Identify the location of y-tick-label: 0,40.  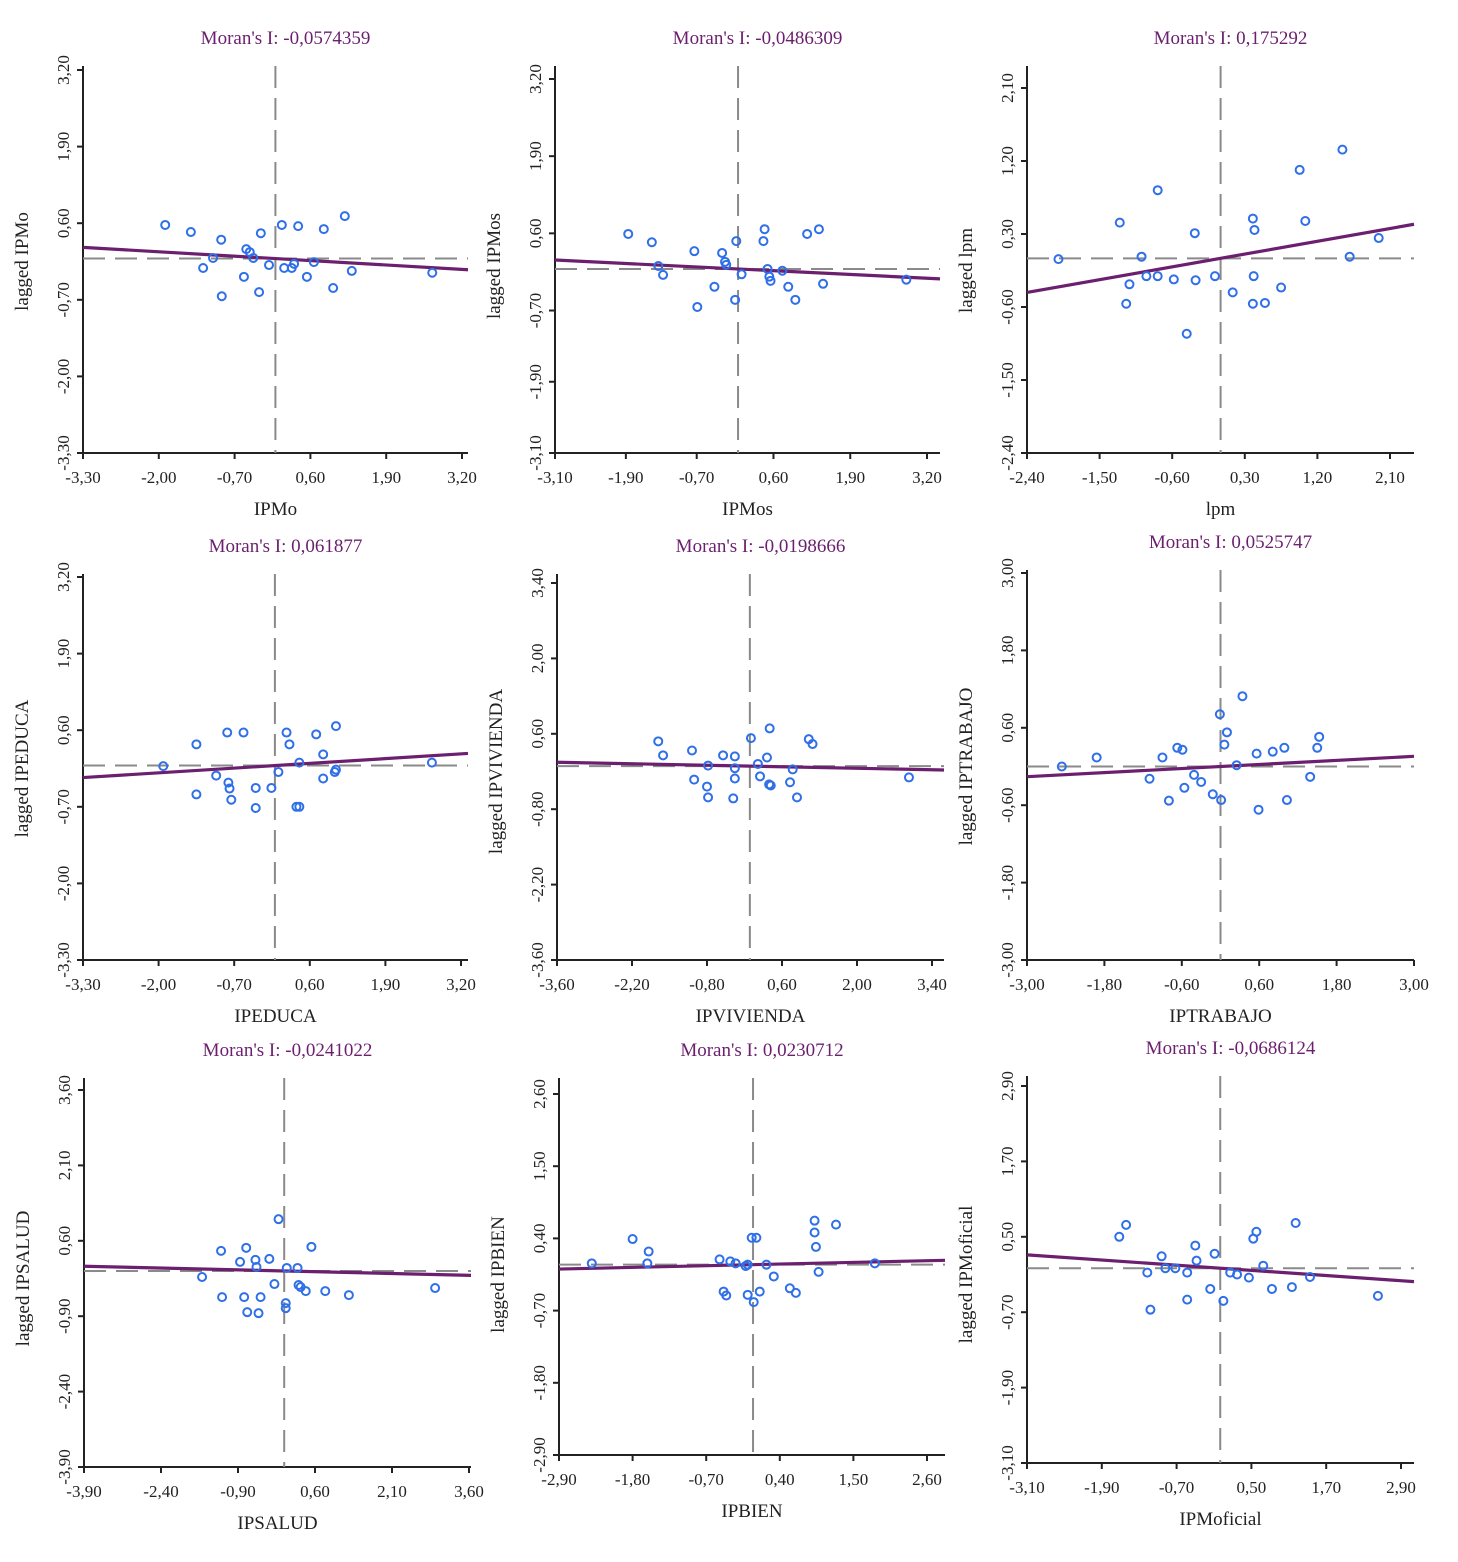
(539, 1239).